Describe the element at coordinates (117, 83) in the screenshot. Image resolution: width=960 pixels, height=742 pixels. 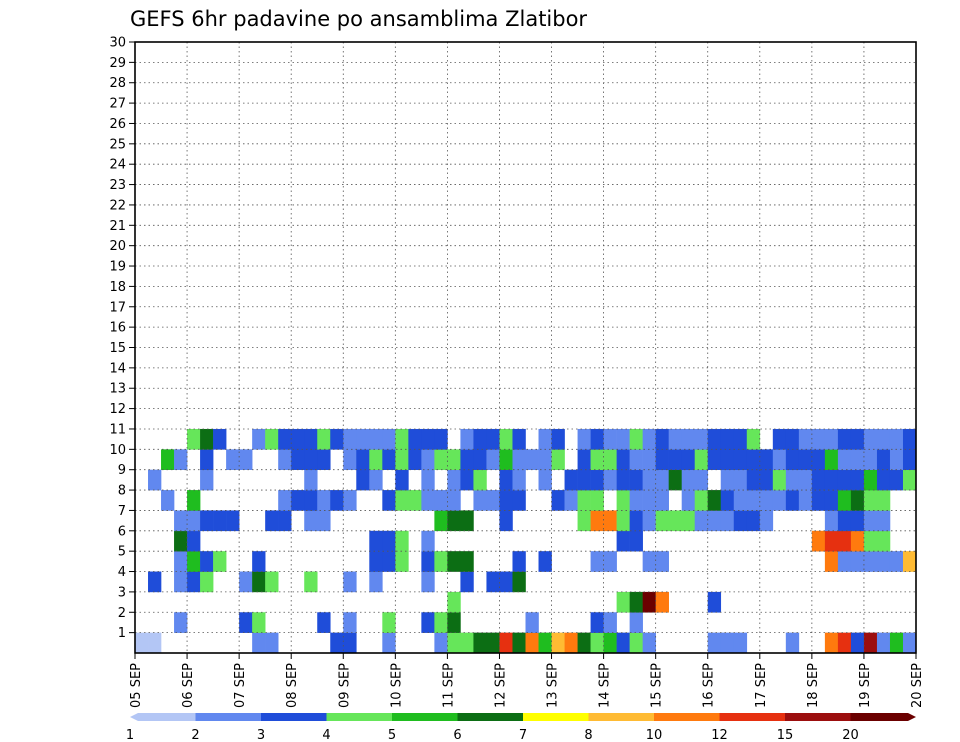
I see `y-tick-label: 28` at that location.